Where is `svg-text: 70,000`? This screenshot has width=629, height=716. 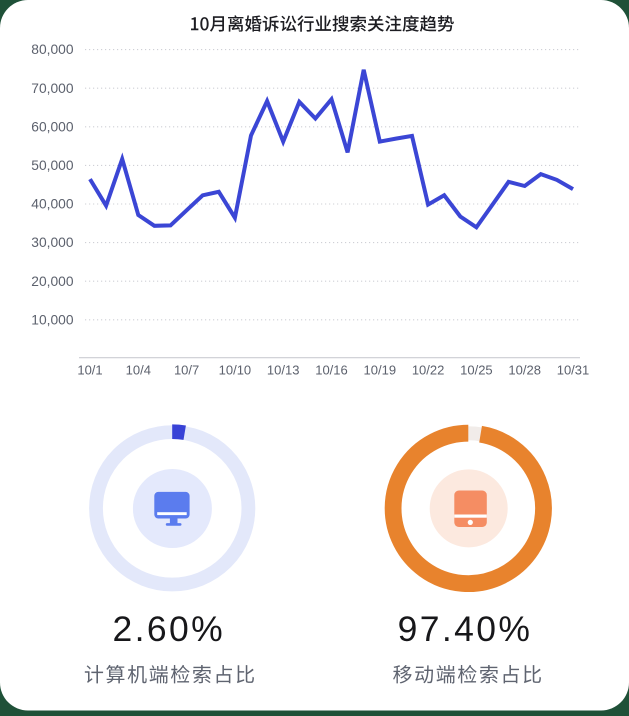
svg-text: 70,000 is located at coordinates (52, 88).